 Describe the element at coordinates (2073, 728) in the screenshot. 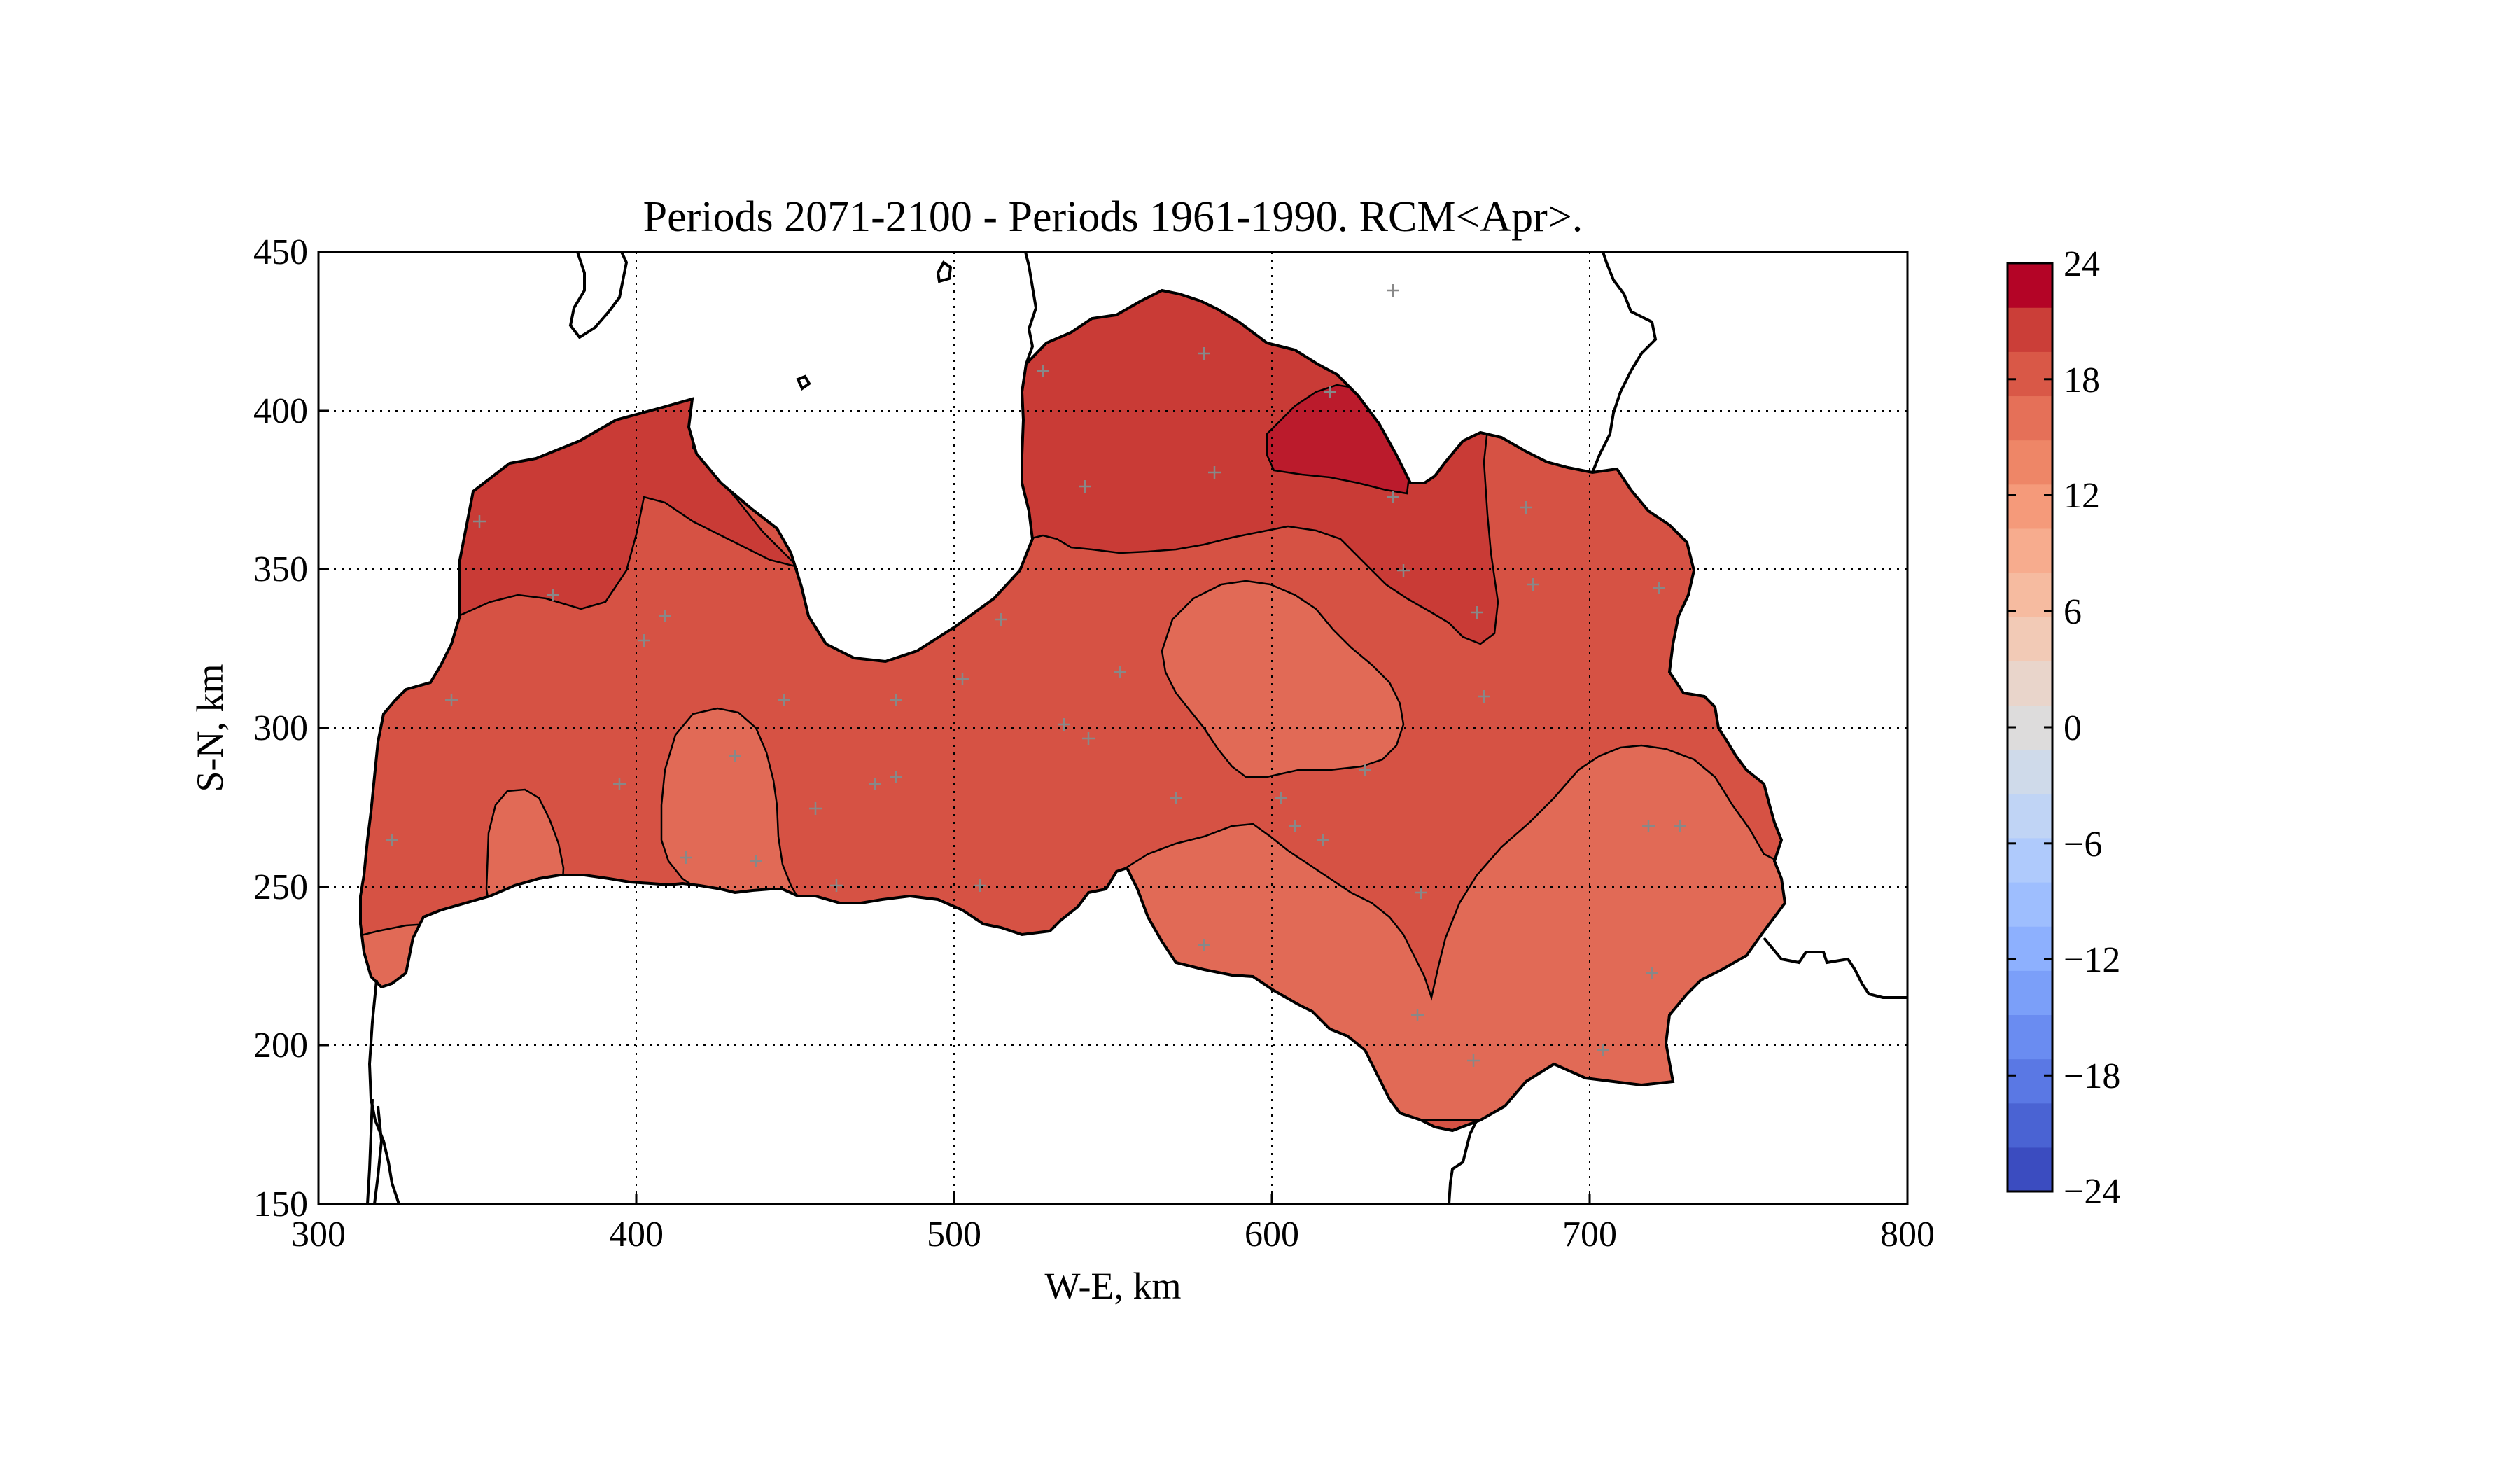

I see `colorbar-label: 0` at that location.